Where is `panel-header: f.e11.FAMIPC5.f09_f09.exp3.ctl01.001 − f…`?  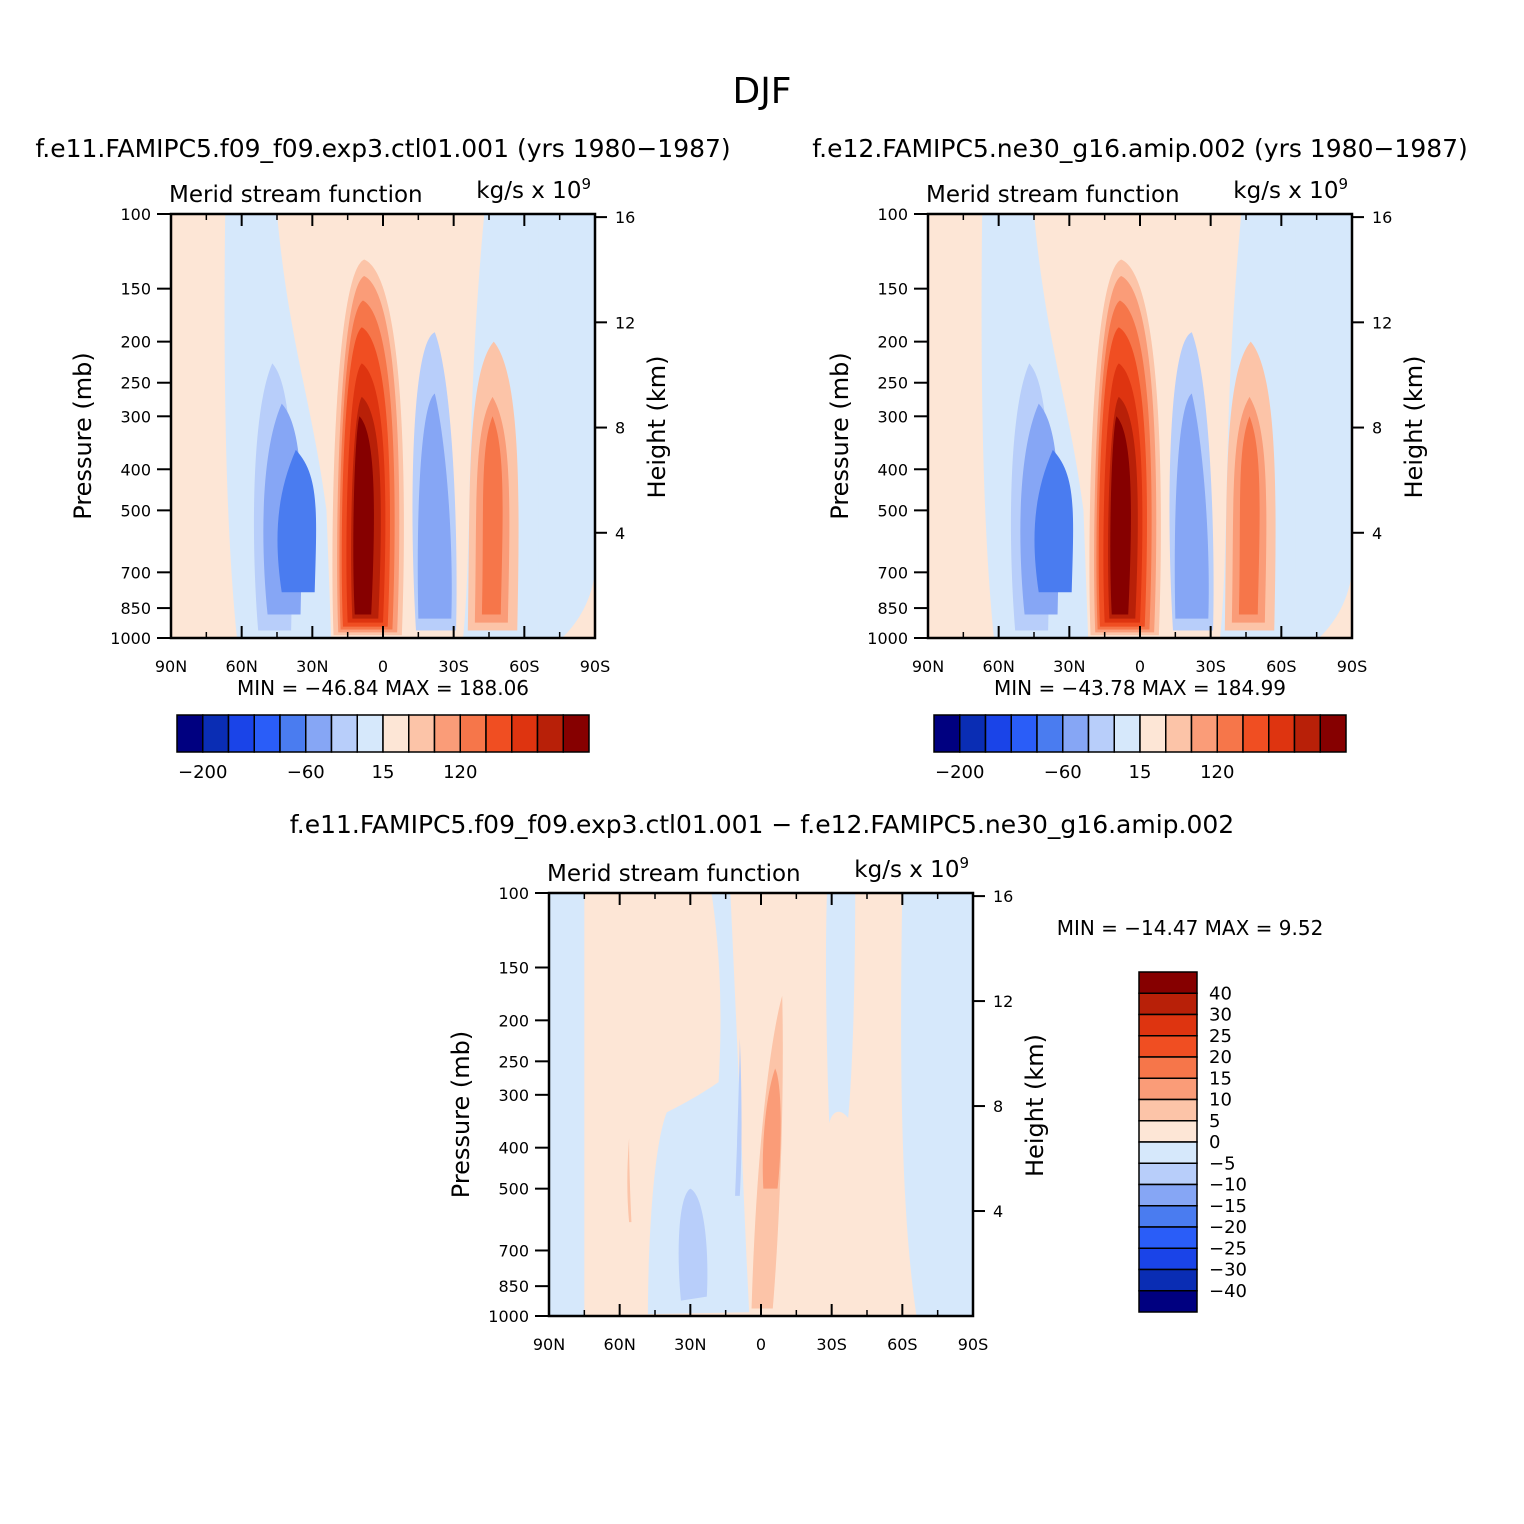 panel-header: f.e11.FAMIPC5.f09_f09.exp3.ctl01.001 − f… is located at coordinates (762, 824).